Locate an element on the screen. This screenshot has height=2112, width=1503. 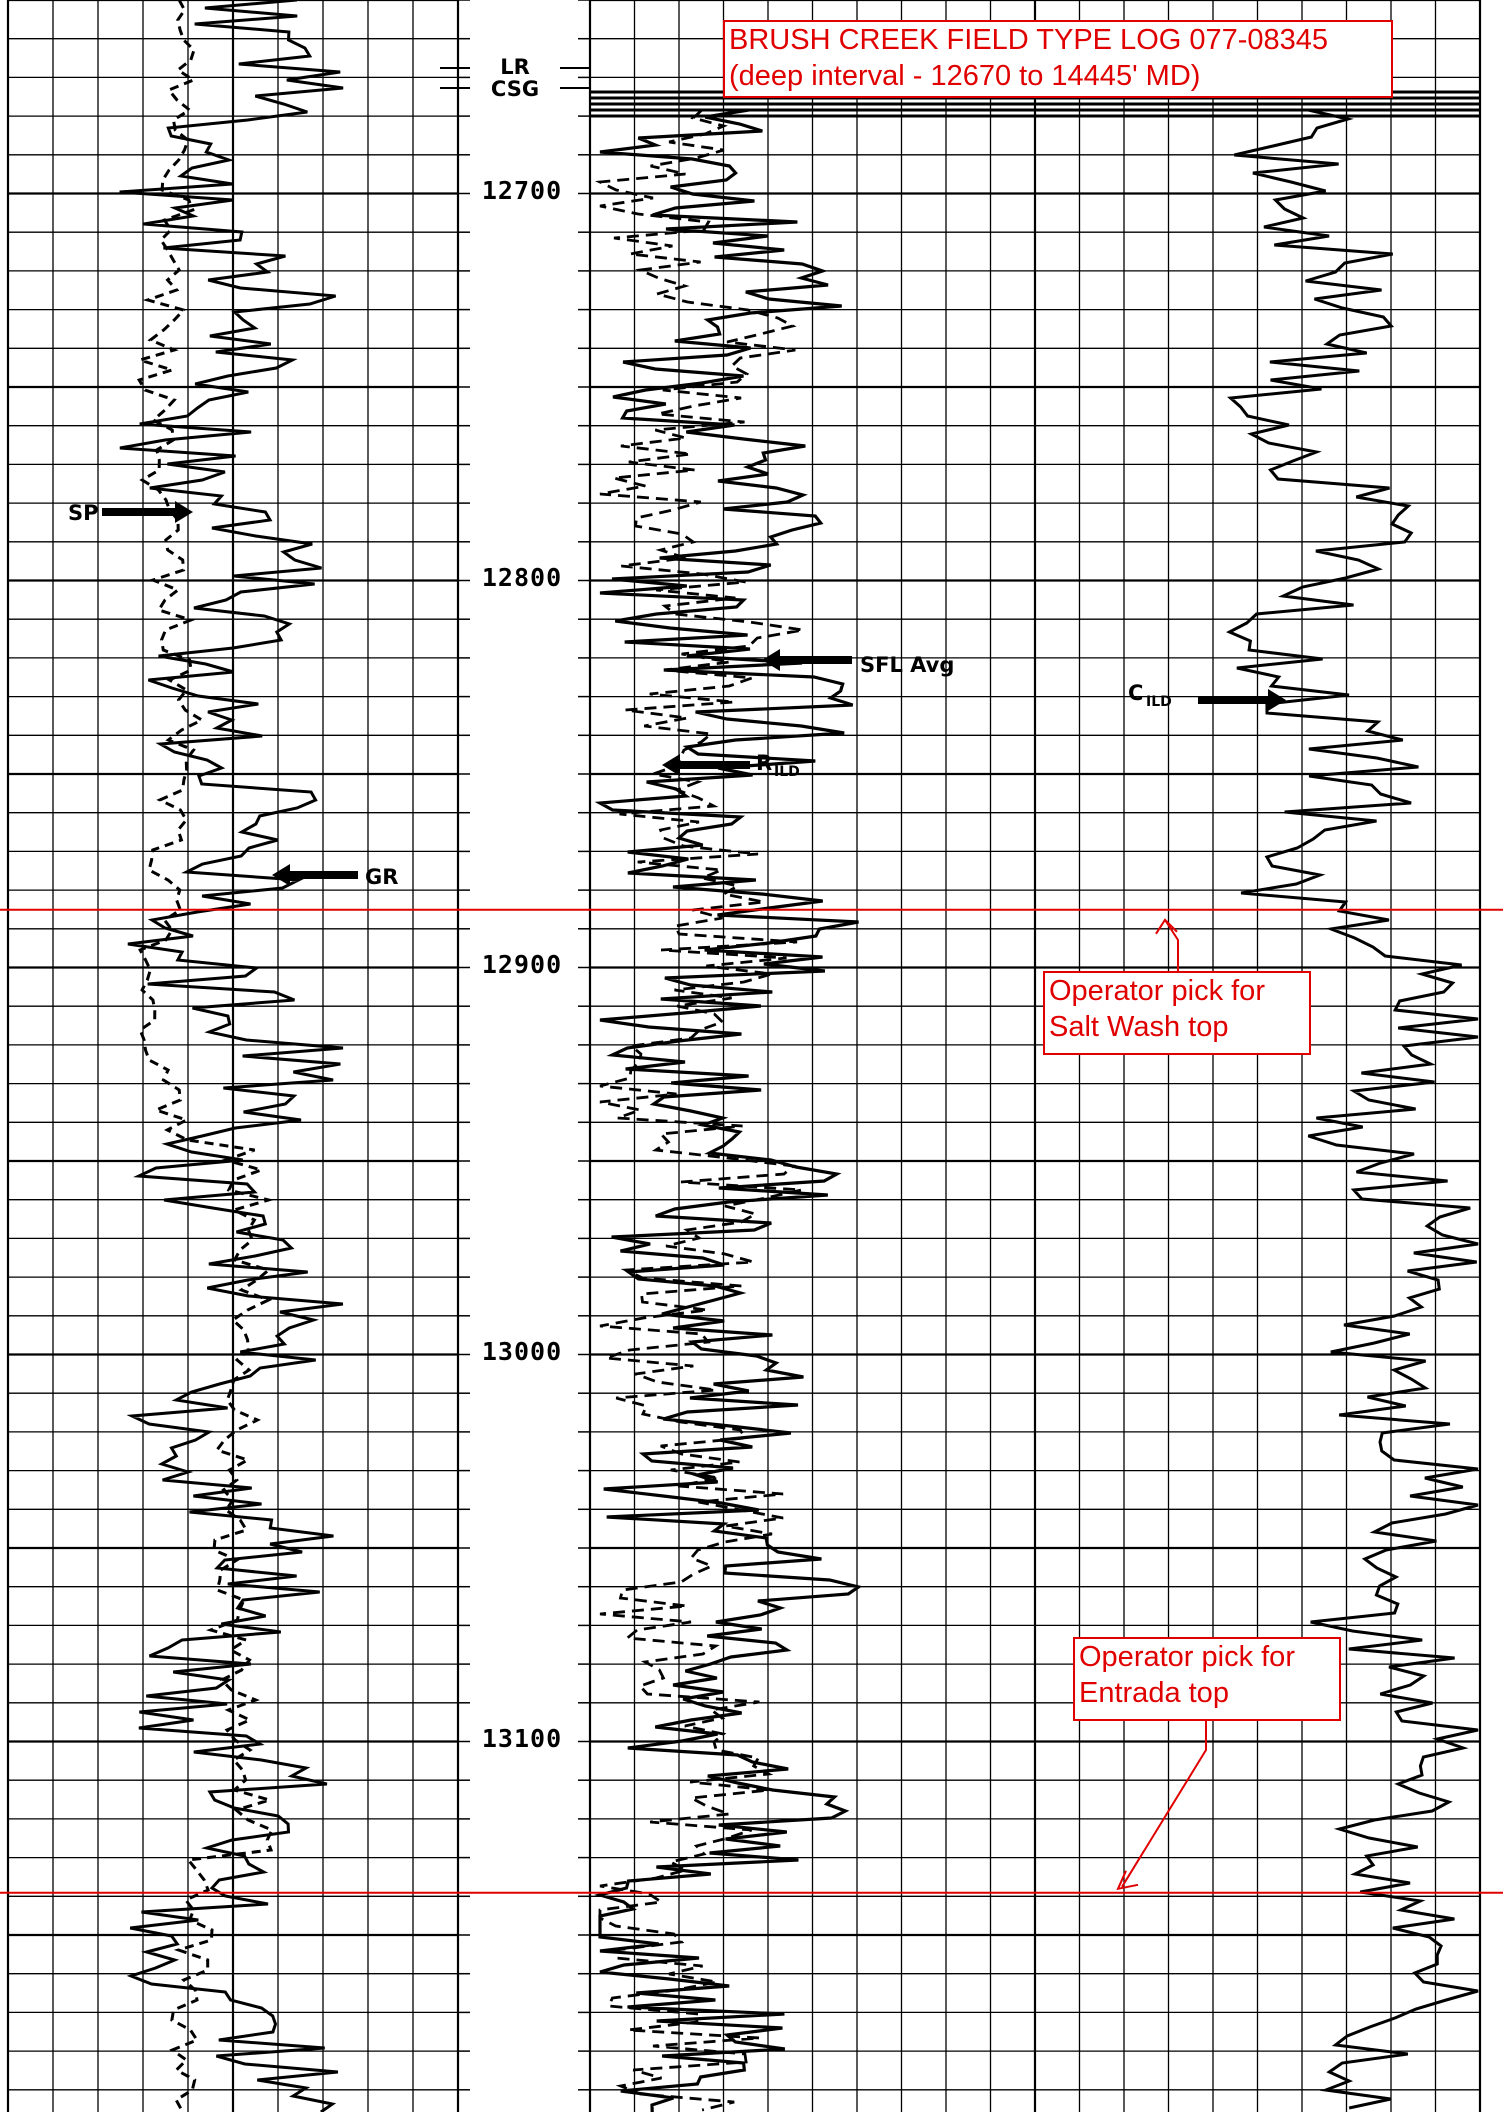
entrada-pick-line1: Operator pick for is located at coordinates (1187, 1657).